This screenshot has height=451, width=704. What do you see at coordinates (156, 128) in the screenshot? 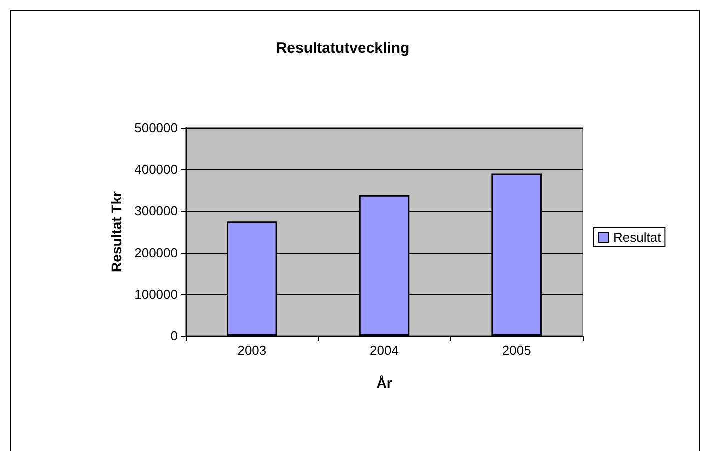
I see `y-tick-label: 500000` at bounding box center [156, 128].